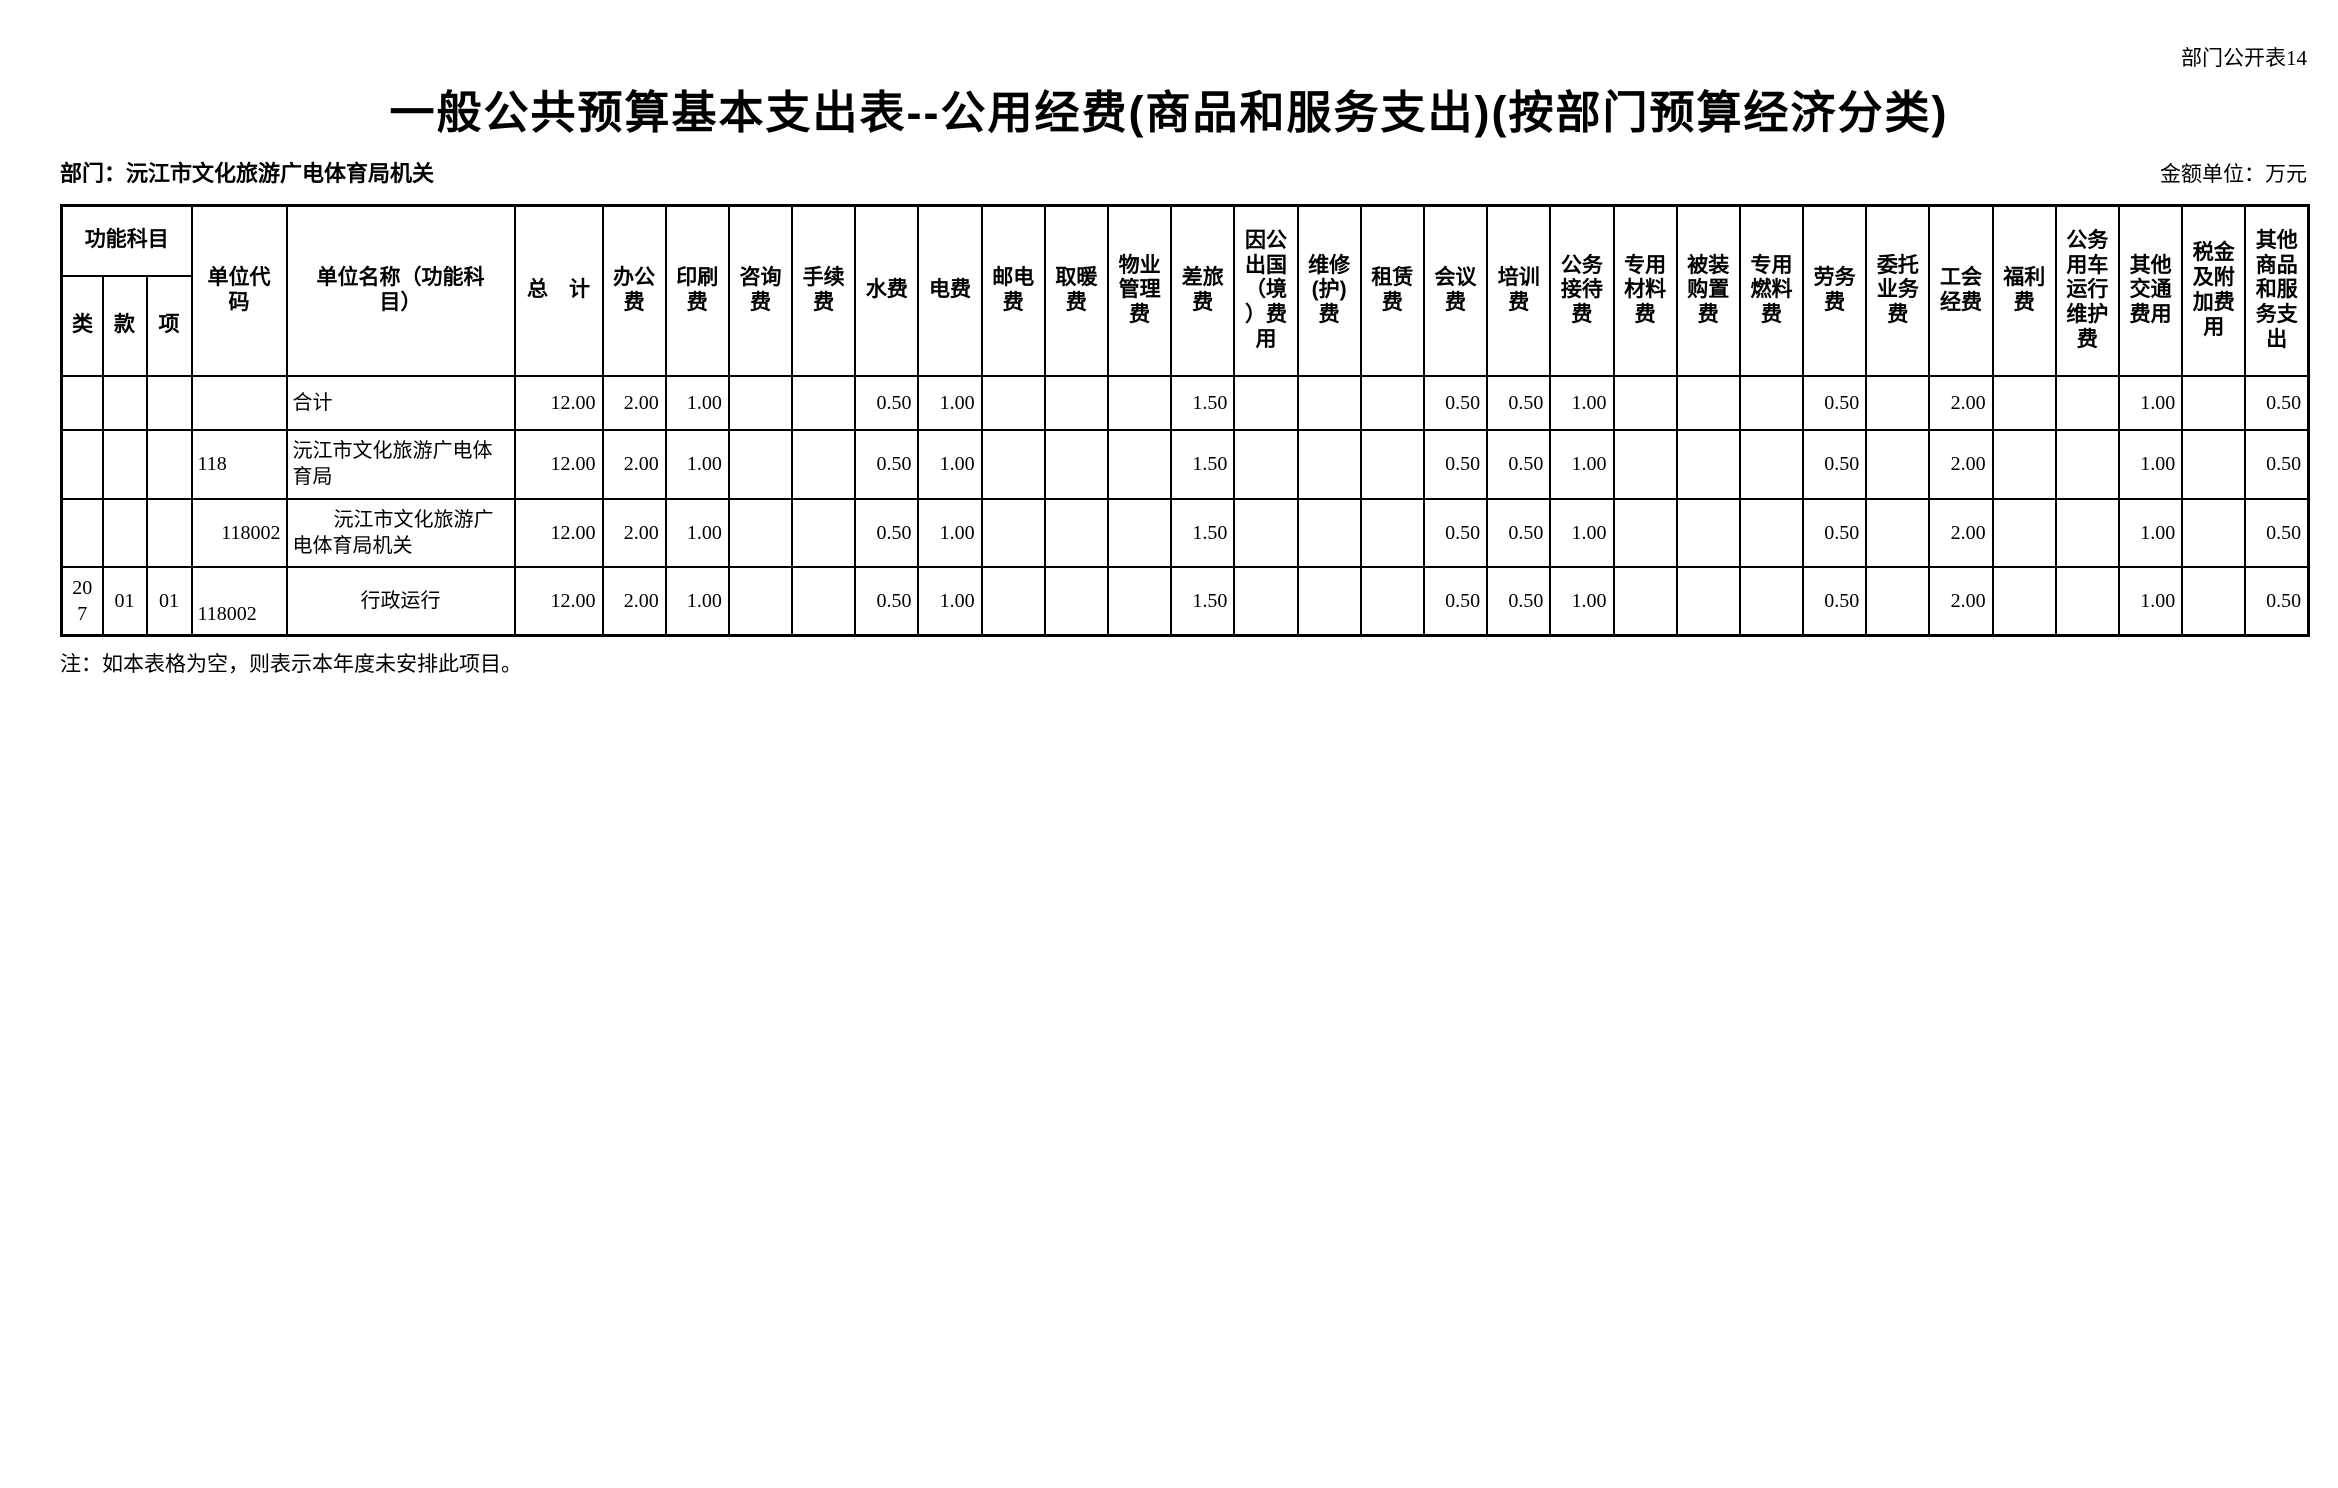 This screenshot has height=1488, width=2338. Describe the element at coordinates (1140, 290) in the screenshot. I see `header-fee-col: 物业管理费` at that location.